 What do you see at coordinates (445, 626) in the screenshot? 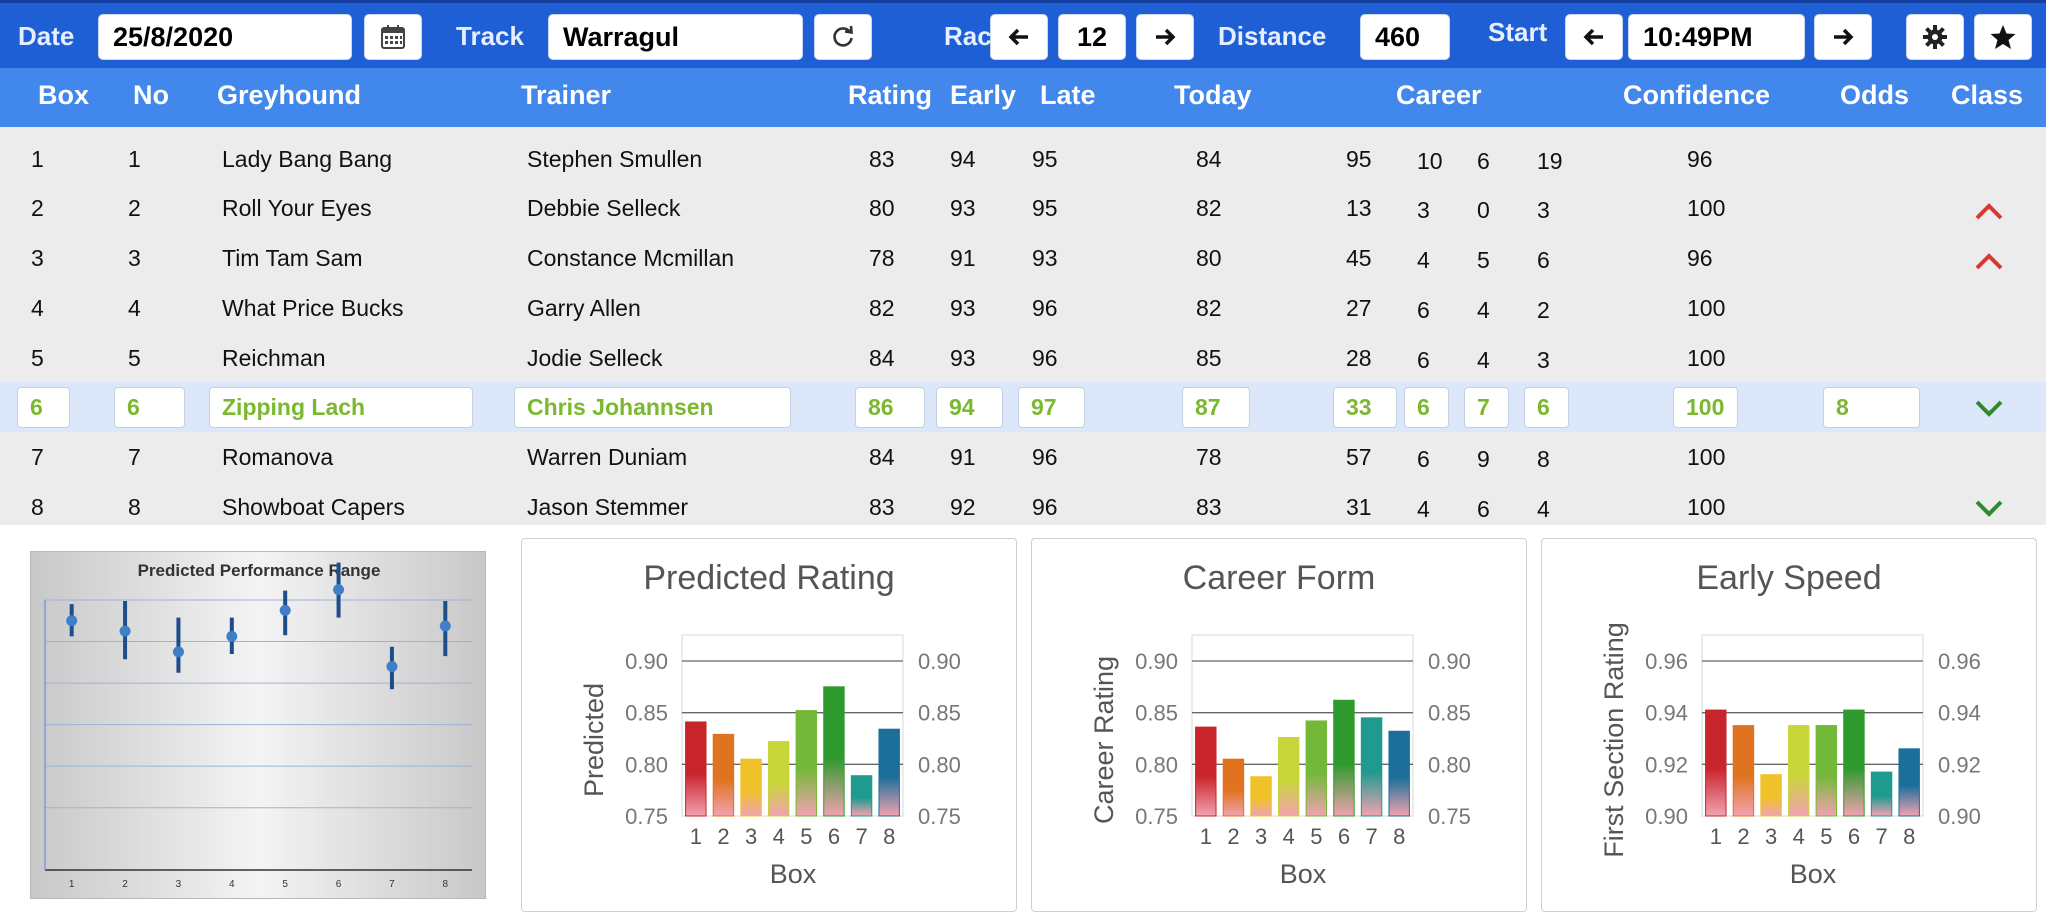
I see `range-point` at bounding box center [445, 626].